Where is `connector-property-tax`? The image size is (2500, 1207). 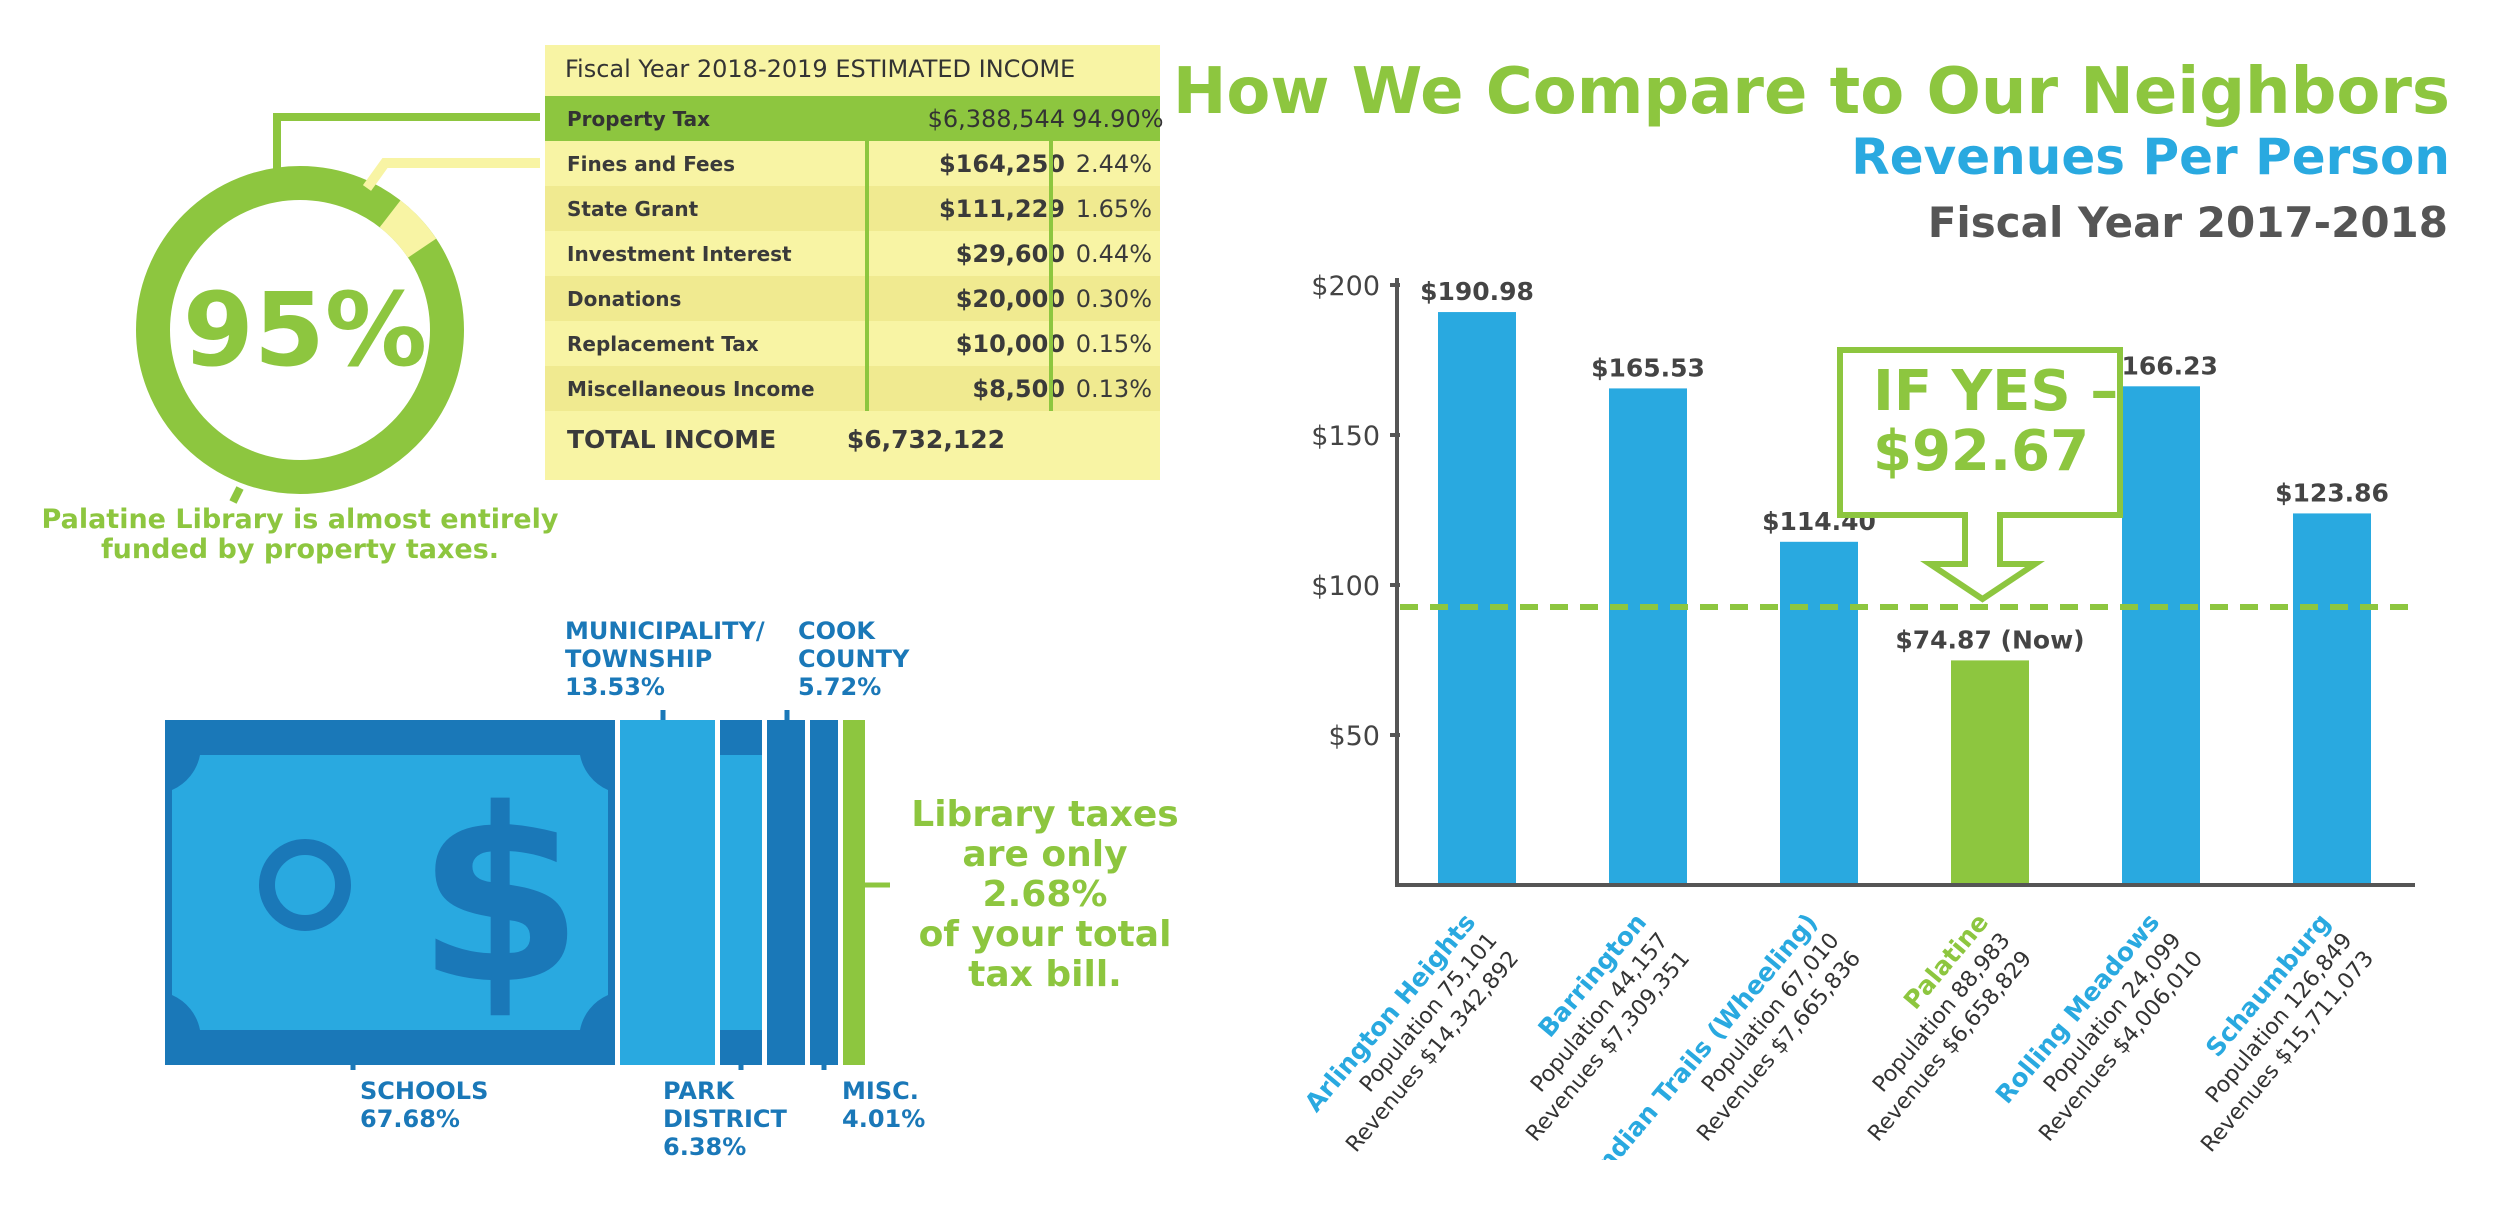
connector-property-tax is located at coordinates (406, 148).